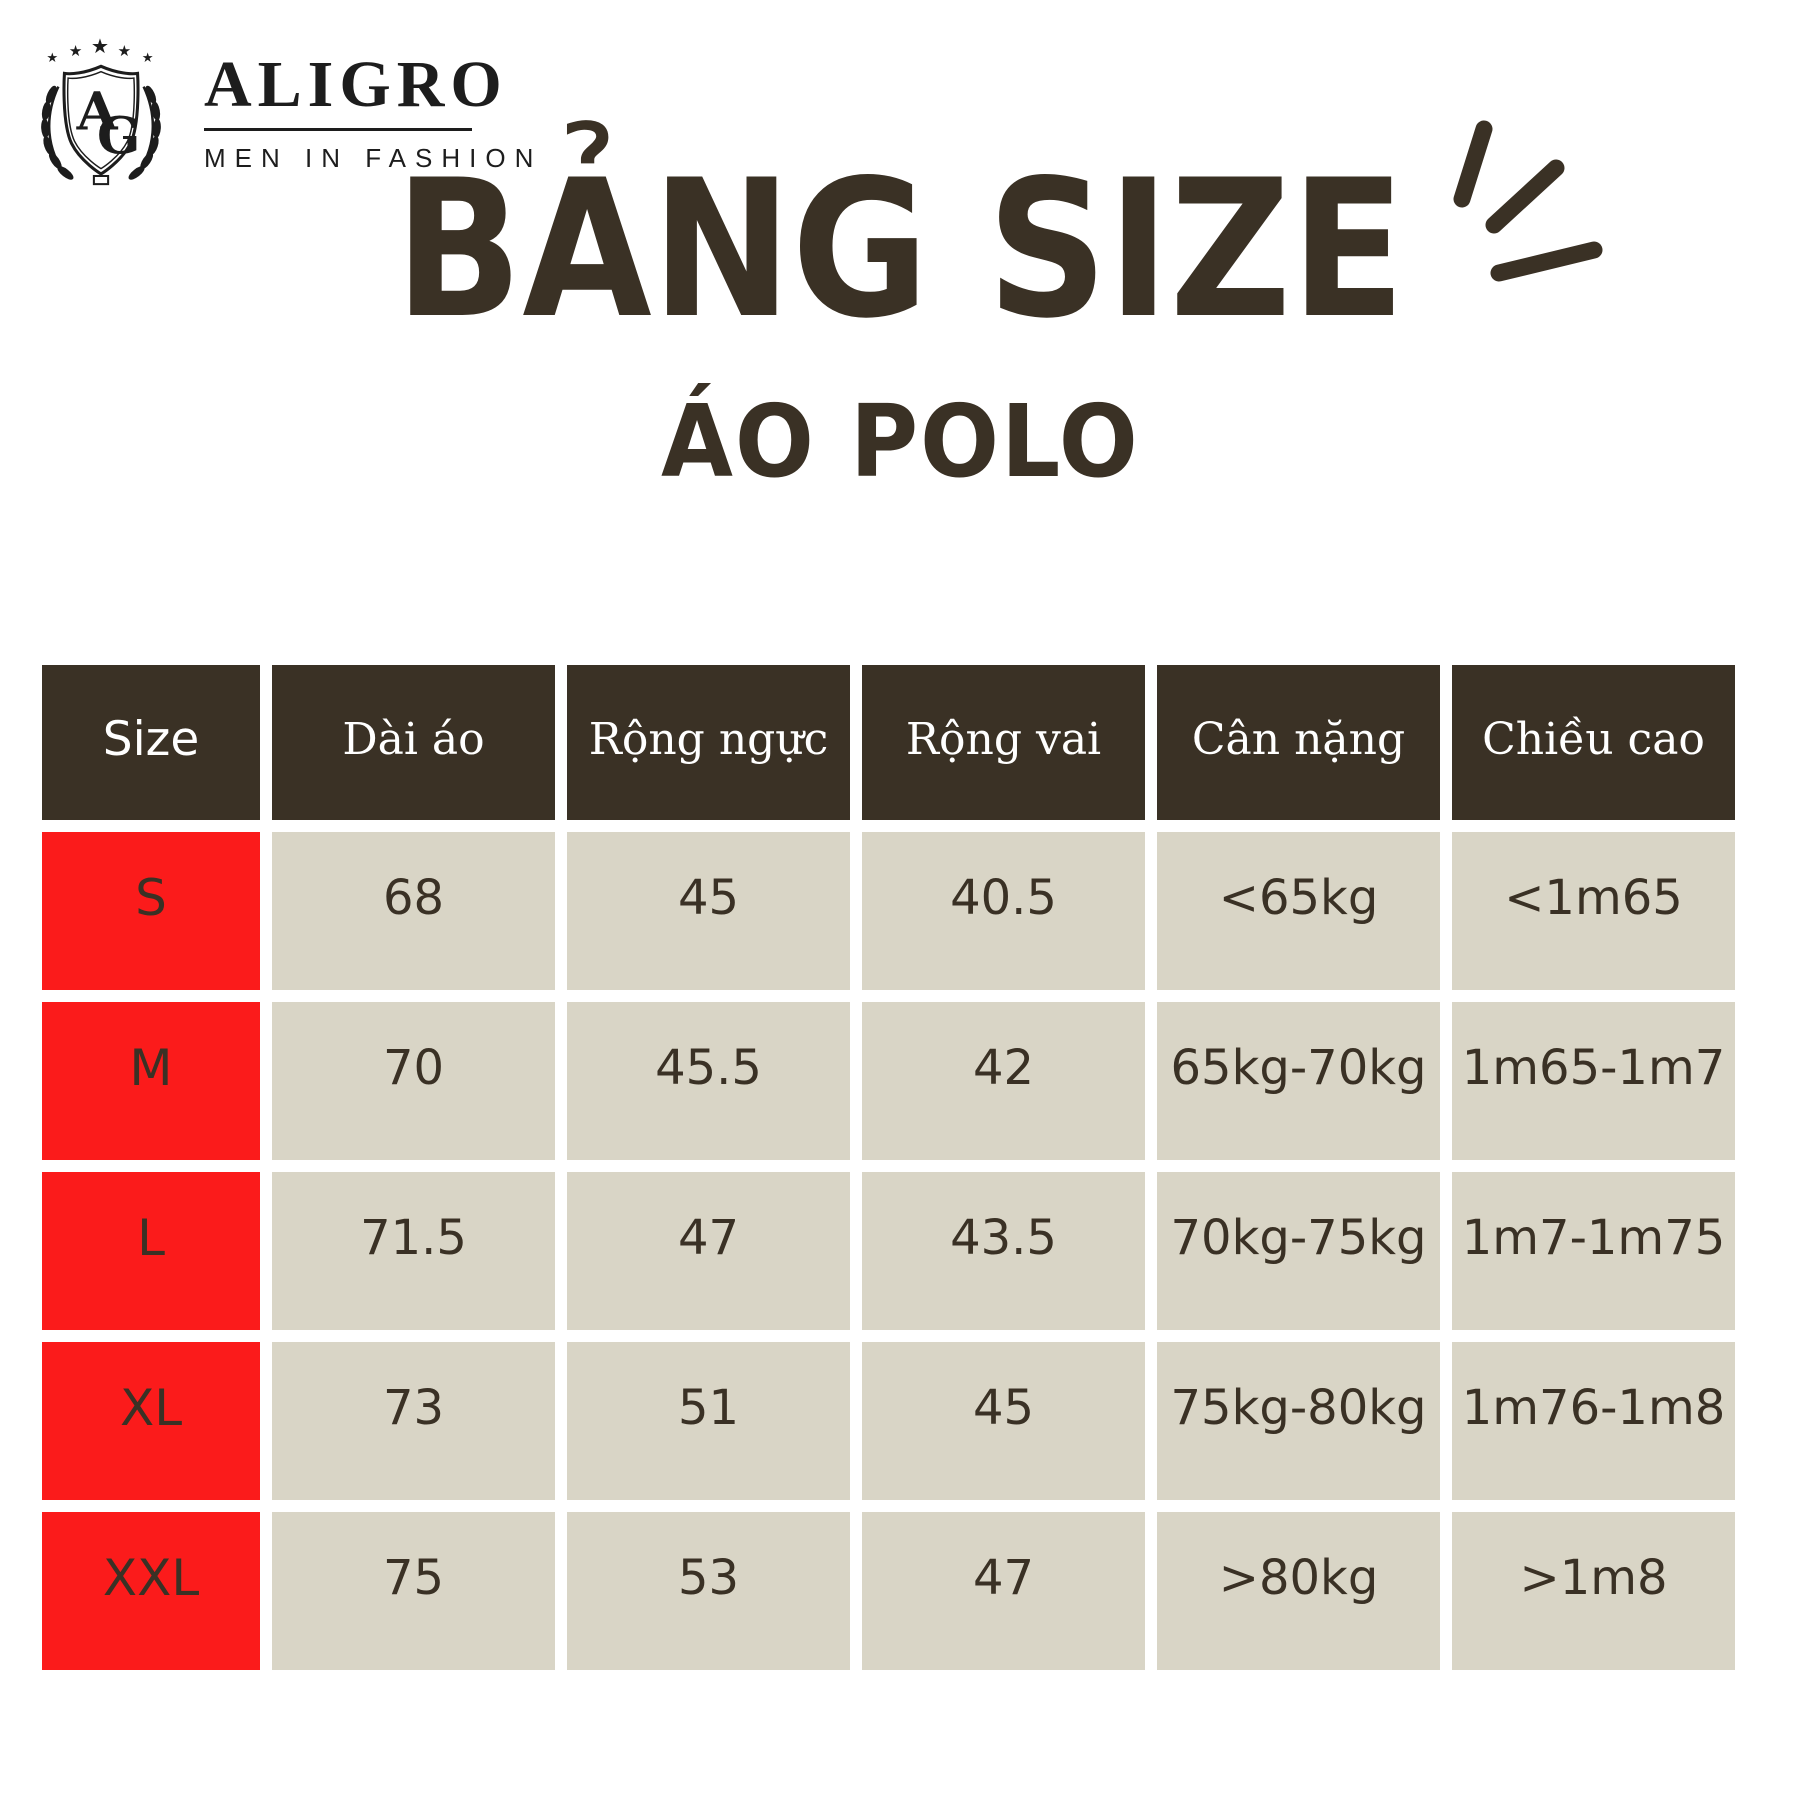  I want to click on page-title: BẢNG SIZE, so click(900, 249).